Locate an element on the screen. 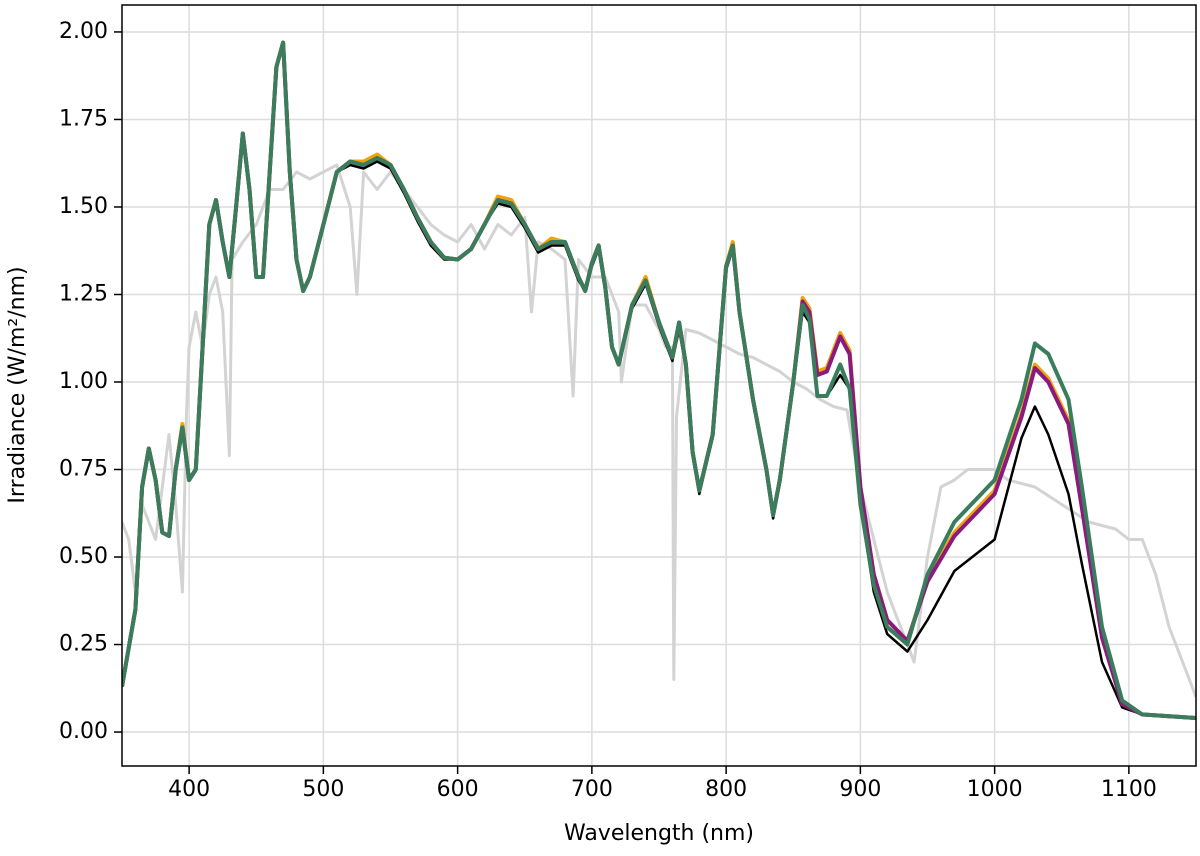  y-tick-label: 2.00 is located at coordinates (83, 31).